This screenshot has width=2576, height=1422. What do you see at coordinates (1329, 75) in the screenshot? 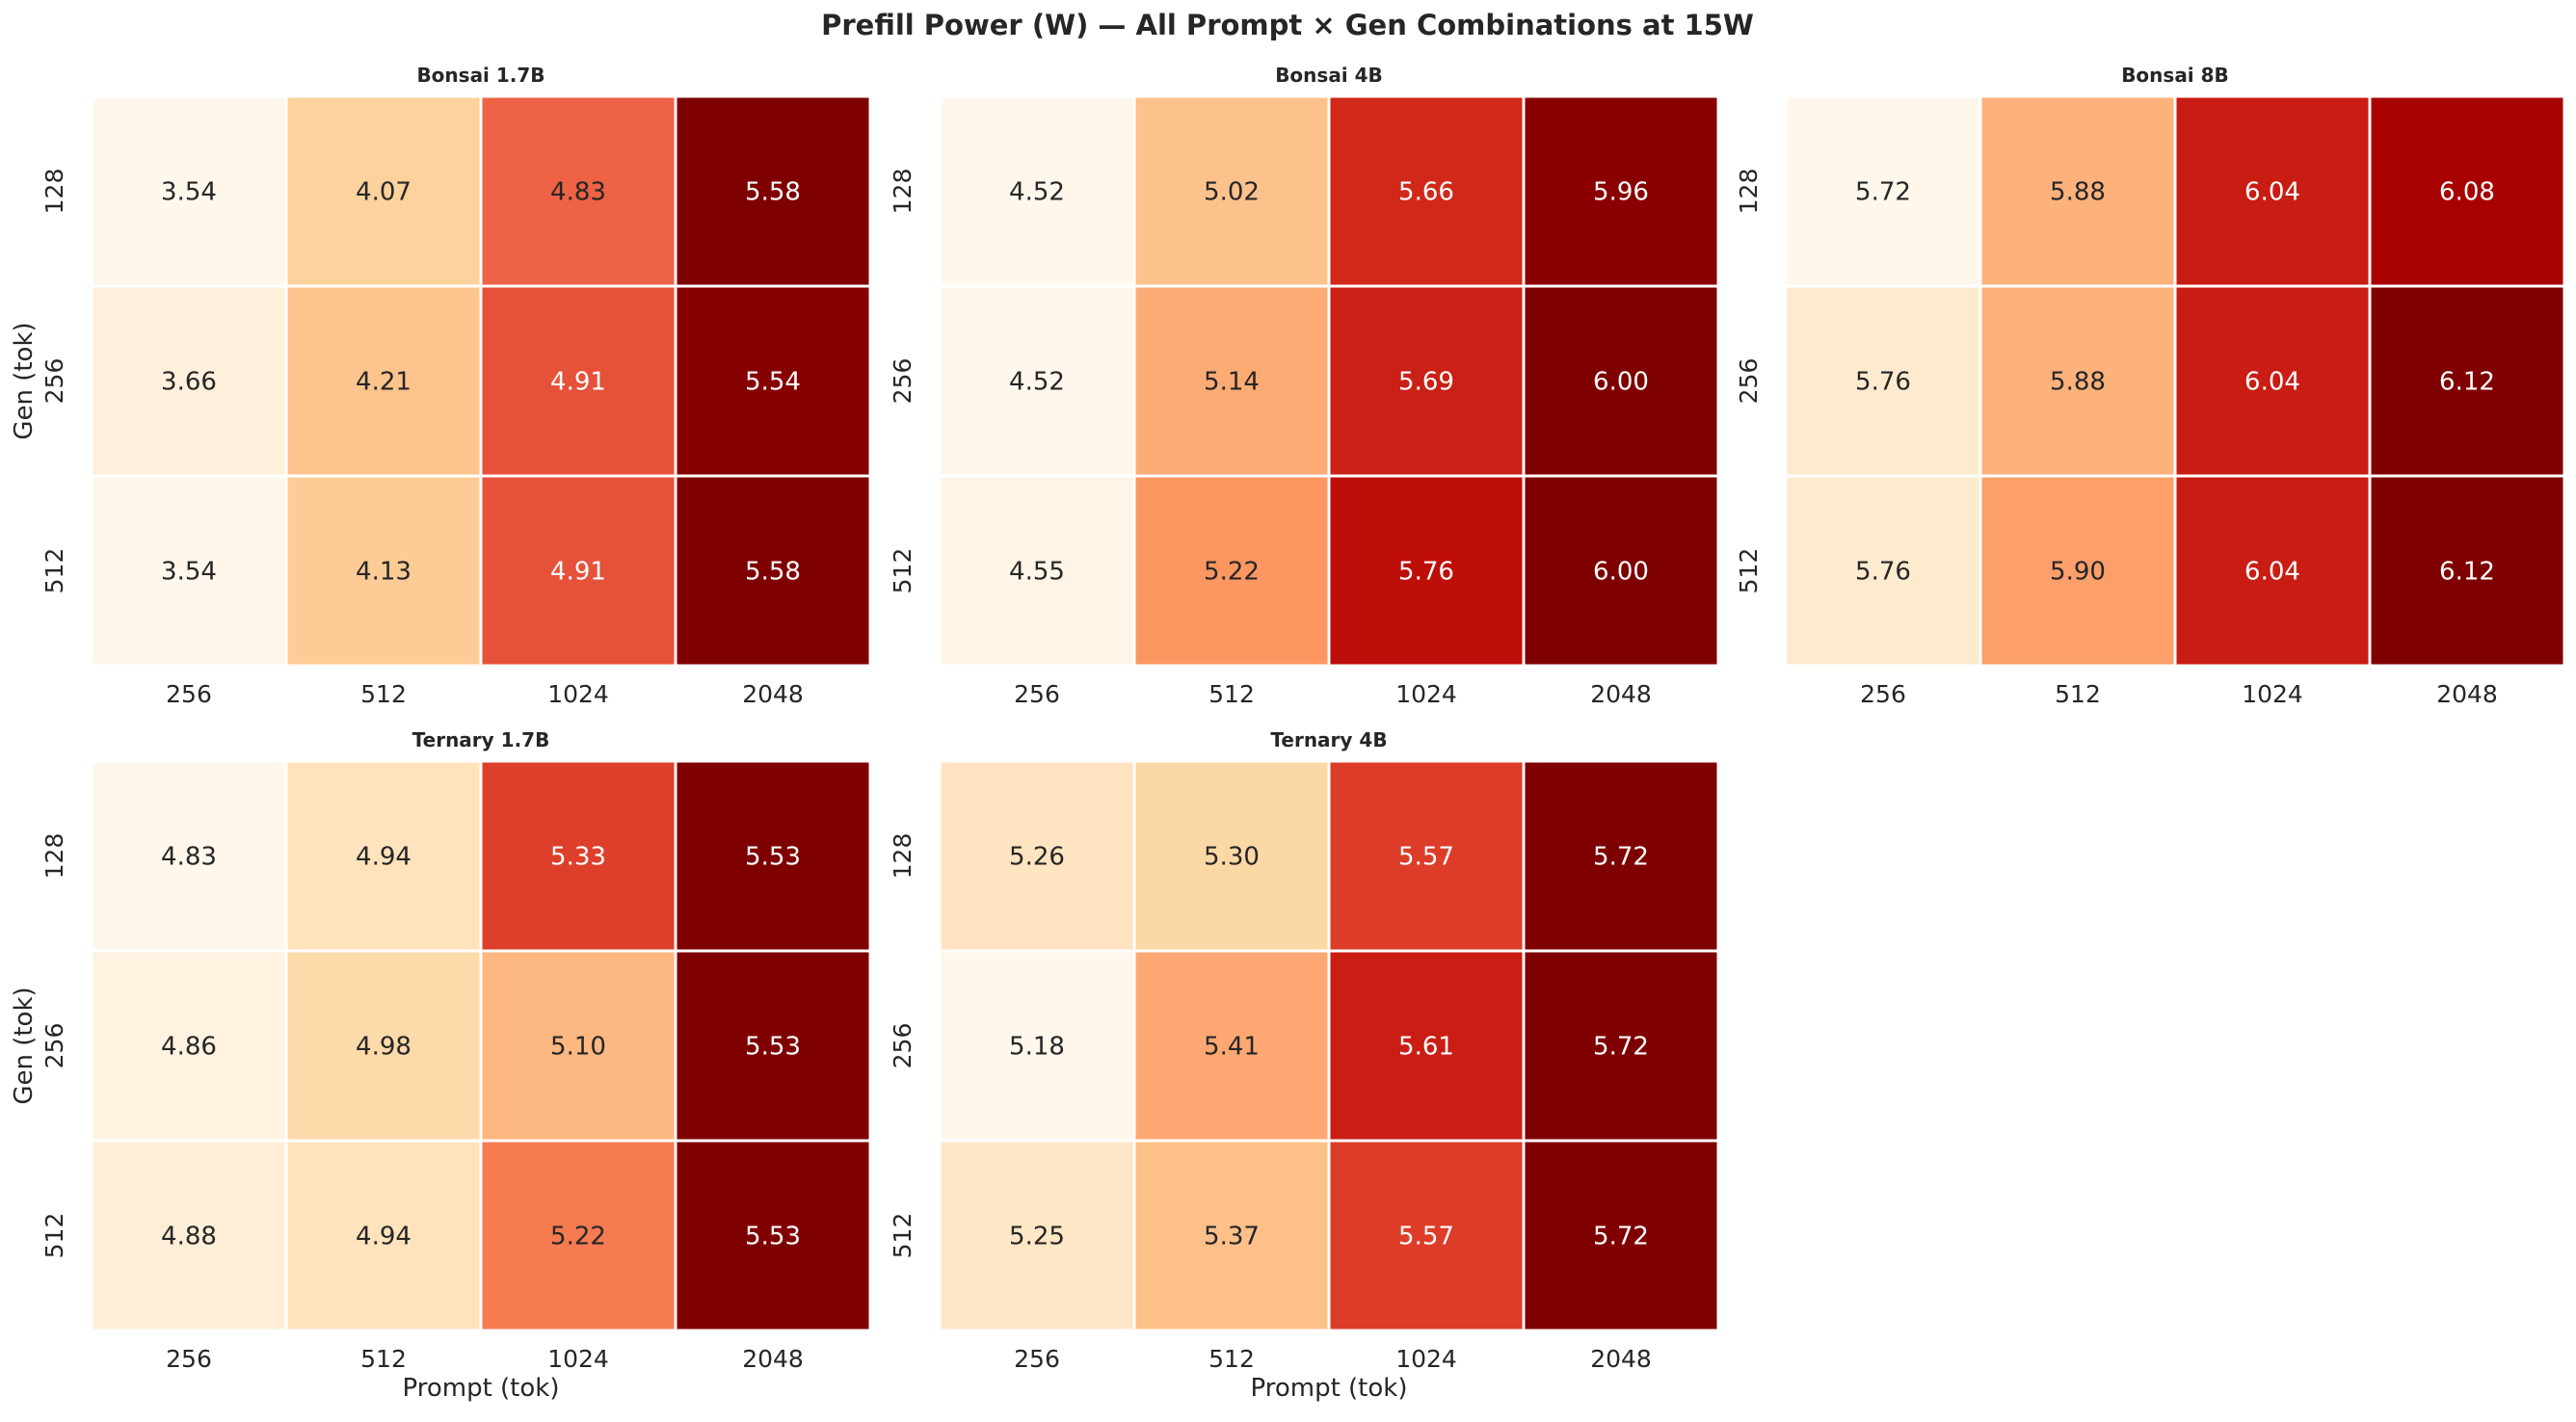
I see `panel-title: Bonsai 4B` at bounding box center [1329, 75].